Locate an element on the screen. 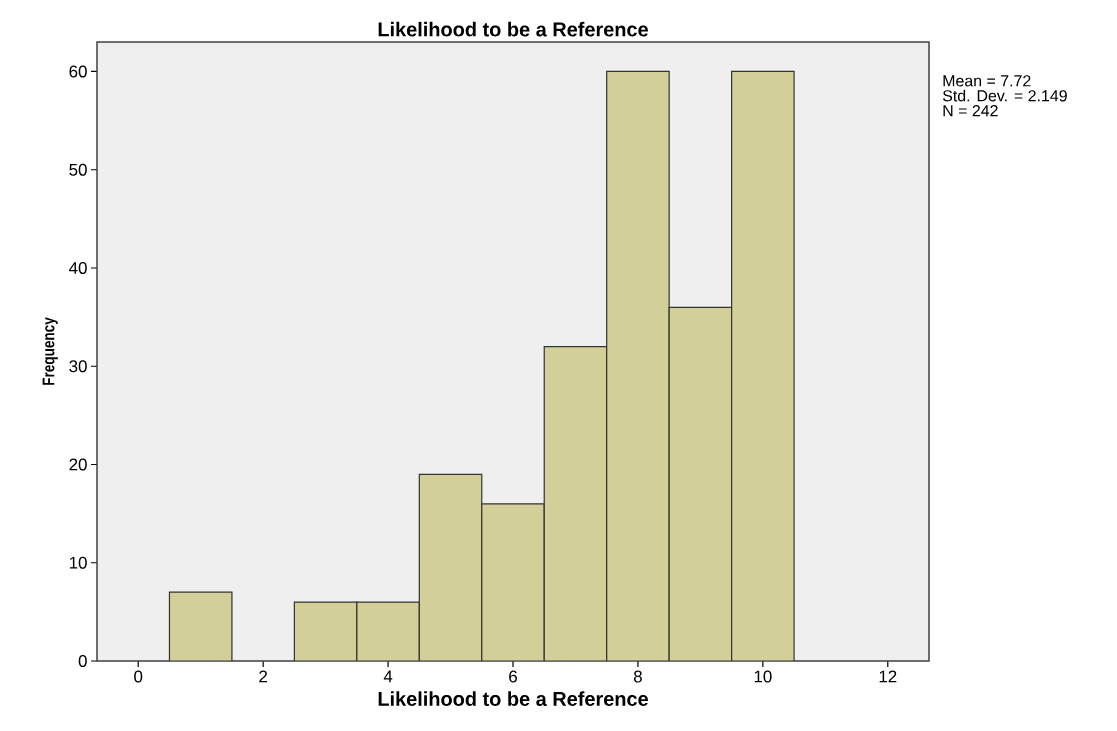 The height and width of the screenshot is (731, 1117). y-tick-label: 20 is located at coordinates (78, 464).